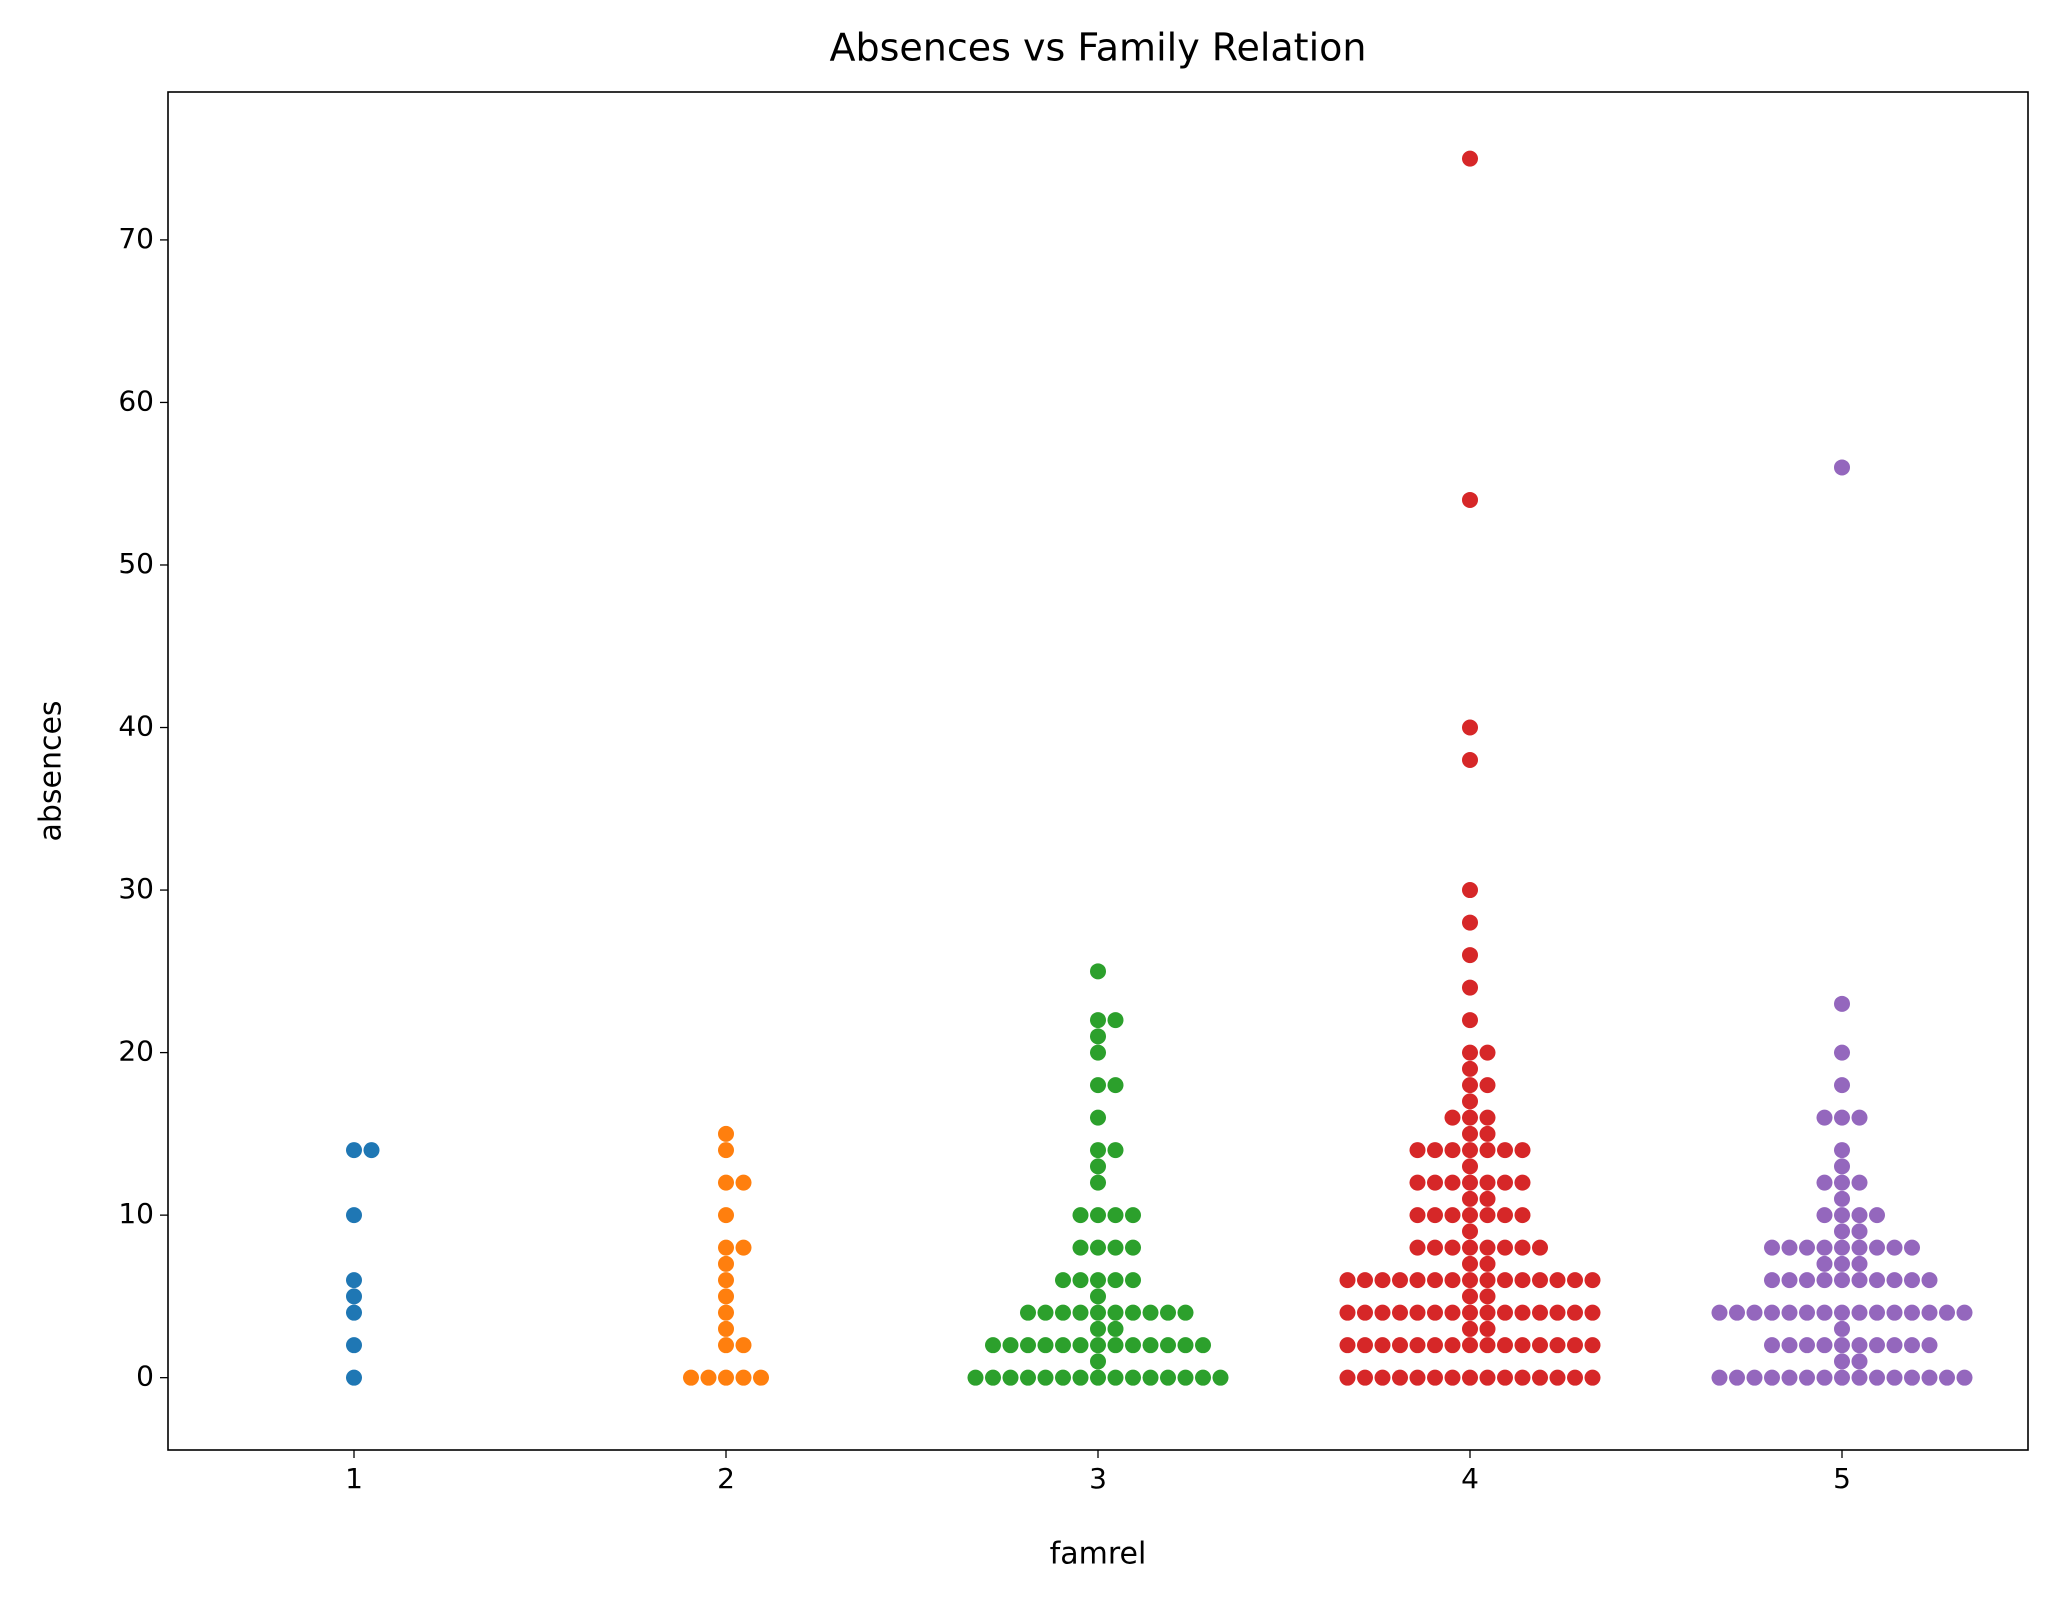 The height and width of the screenshot is (1607, 2058). What do you see at coordinates (1470, 1478) in the screenshot?
I see `x-tick-label: 4` at bounding box center [1470, 1478].